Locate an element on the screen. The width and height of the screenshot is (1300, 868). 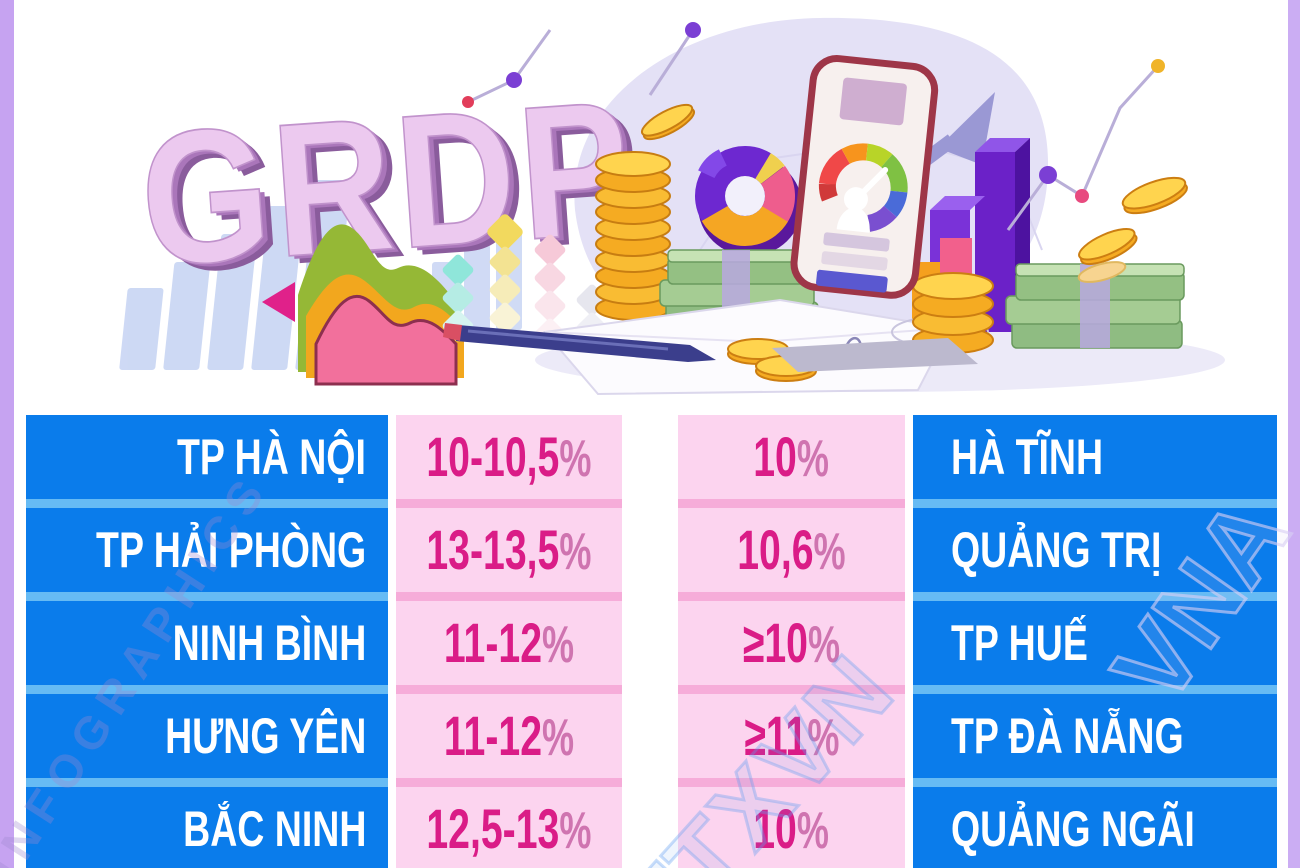
grdp-target-cell: 13-13,5% is located at coordinates (509, 550).